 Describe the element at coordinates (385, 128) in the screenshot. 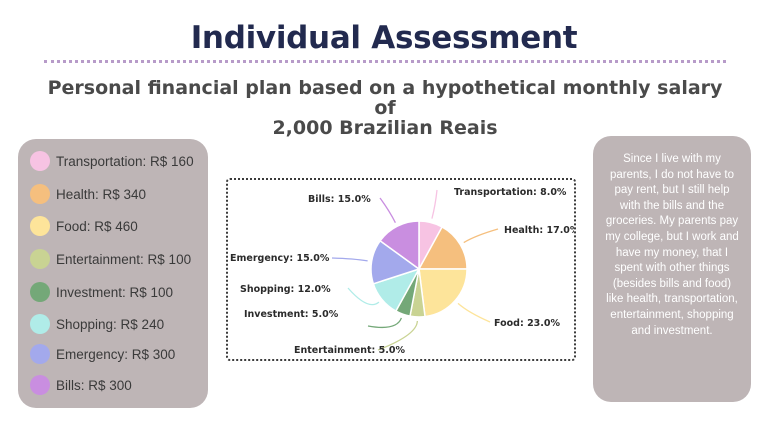

I see `subtitle-line-2: 2,000 Brazilian Reais` at that location.